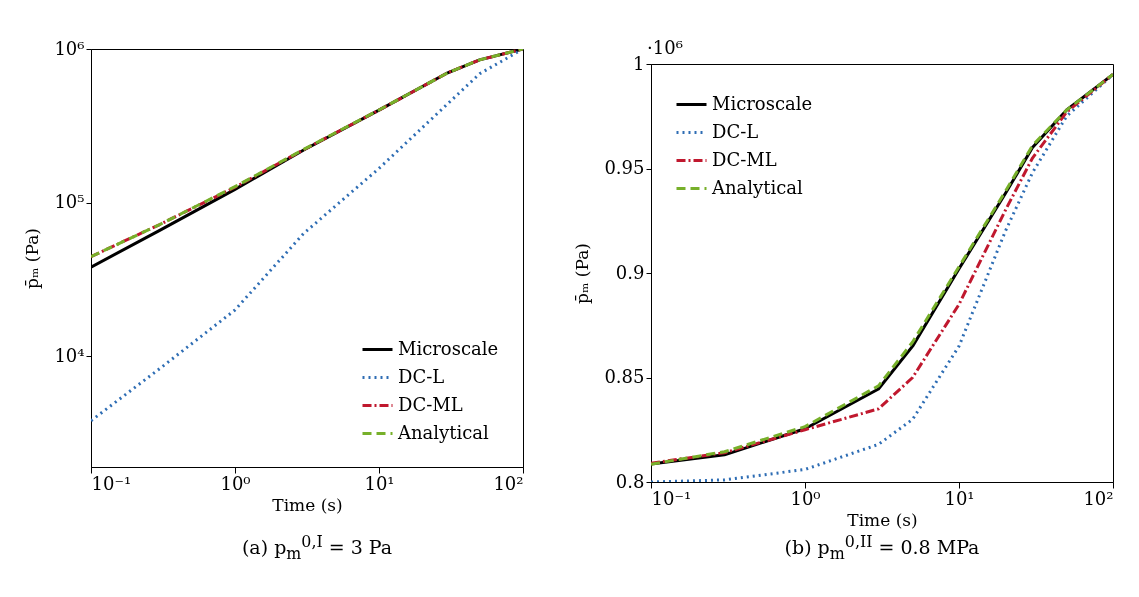 The image size is (1139, 597). What do you see at coordinates (317, 548) in the screenshot?
I see `text: (a) p$_{m}$$^{0,I}$ = 3 Pa` at bounding box center [317, 548].